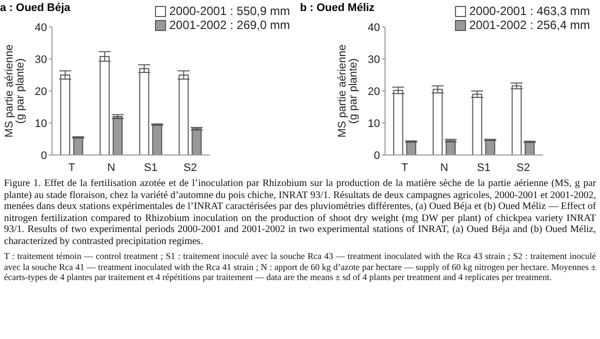 Image resolution: width=600 pixels, height=339 pixels. I want to click on legend-label: 2001-2002 : 256,4 mm, so click(529, 25).